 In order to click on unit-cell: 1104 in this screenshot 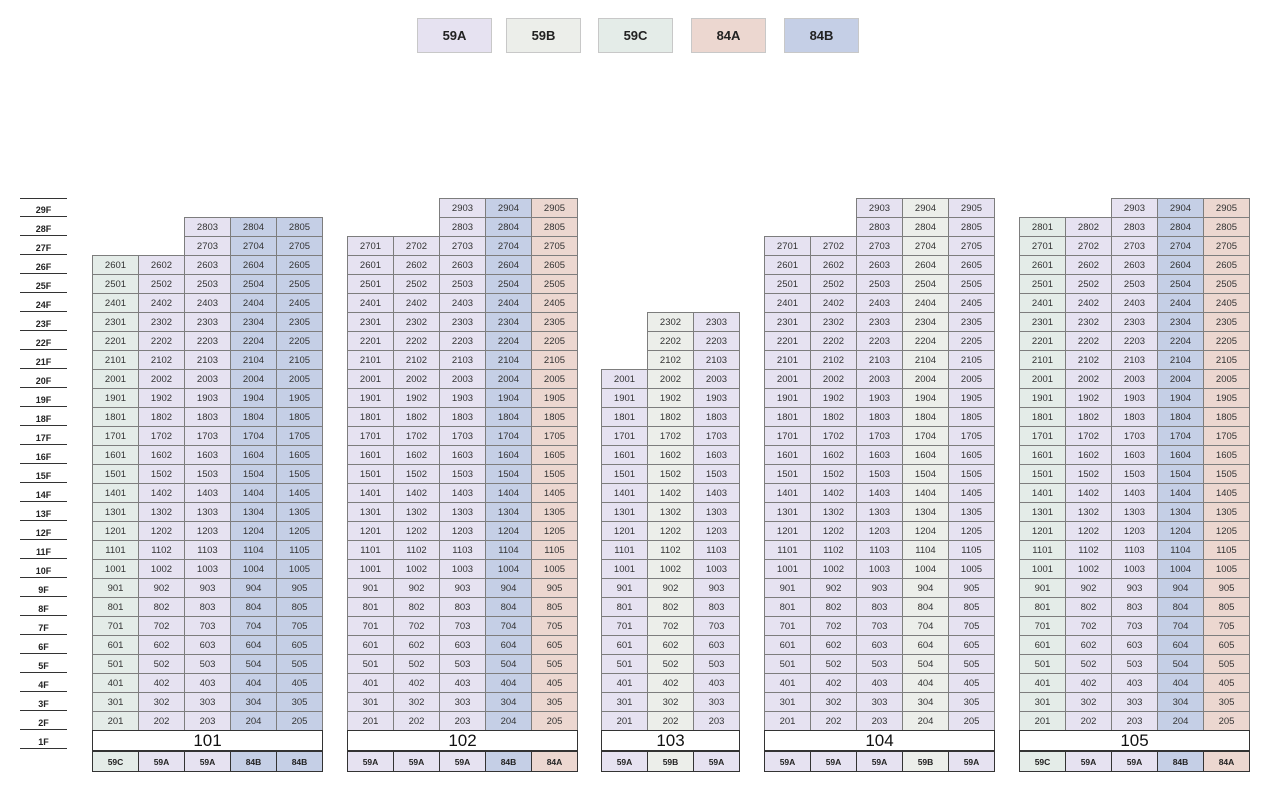, I will do `click(925, 550)`.